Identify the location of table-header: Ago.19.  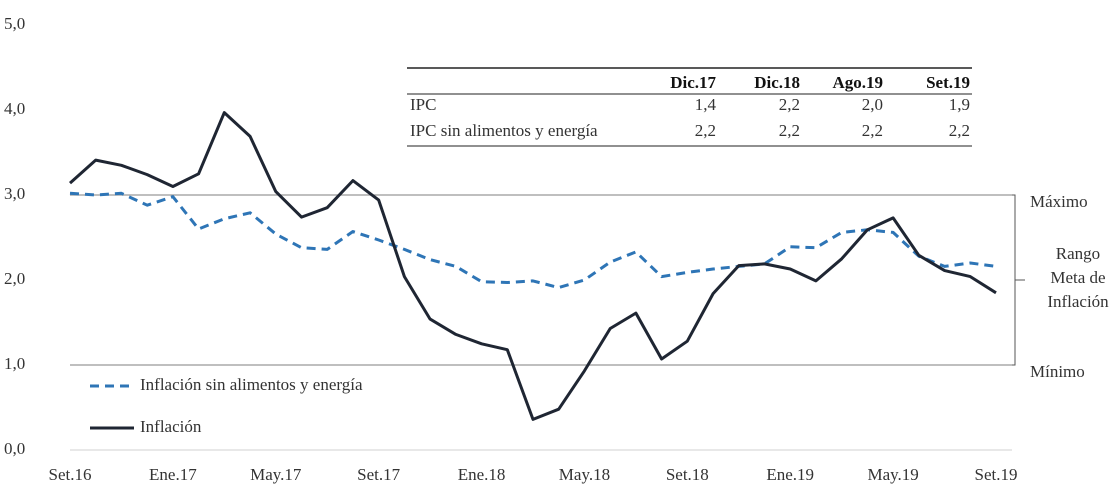
(857, 82).